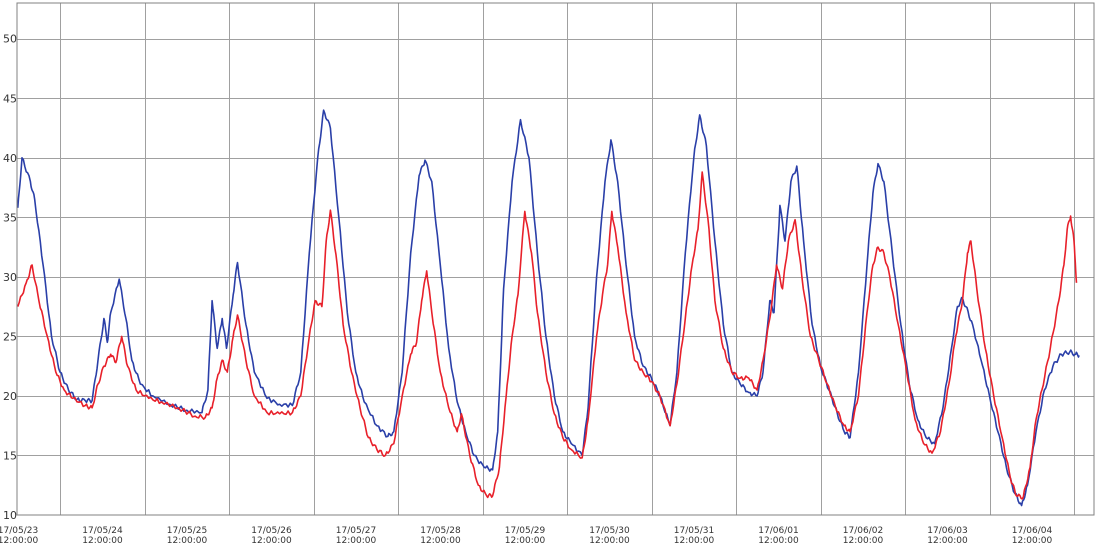 Image resolution: width=1097 pixels, height=545 pixels. What do you see at coordinates (10, 39) in the screenshot?
I see `y-tick-label: 50` at bounding box center [10, 39].